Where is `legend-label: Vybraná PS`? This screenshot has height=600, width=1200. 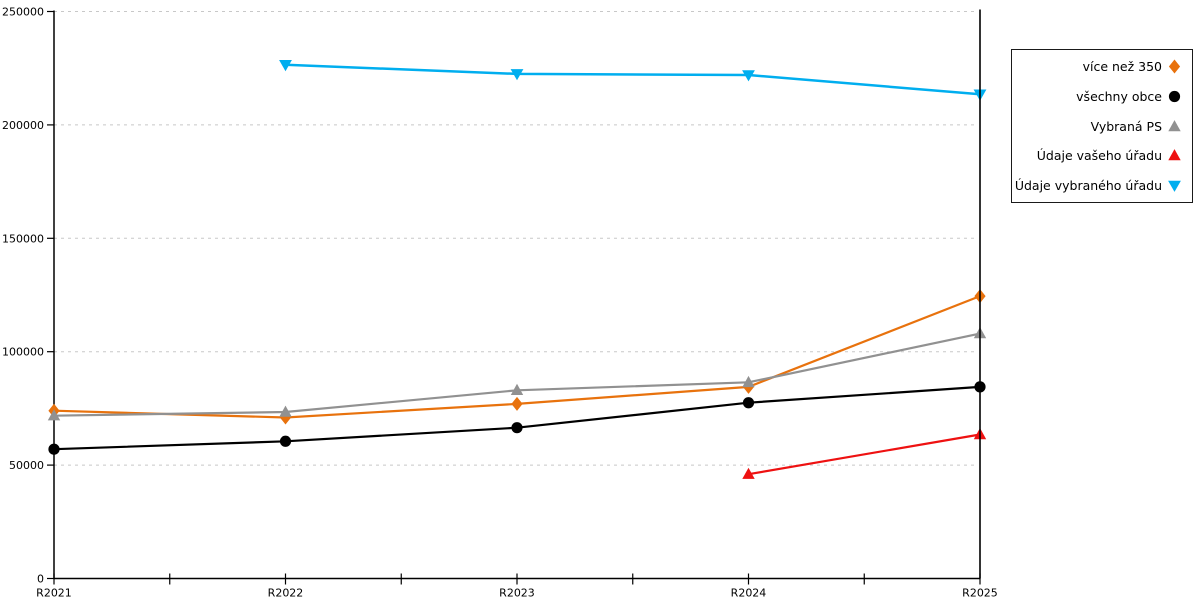
legend-label: Vybraná PS is located at coordinates (1126, 126).